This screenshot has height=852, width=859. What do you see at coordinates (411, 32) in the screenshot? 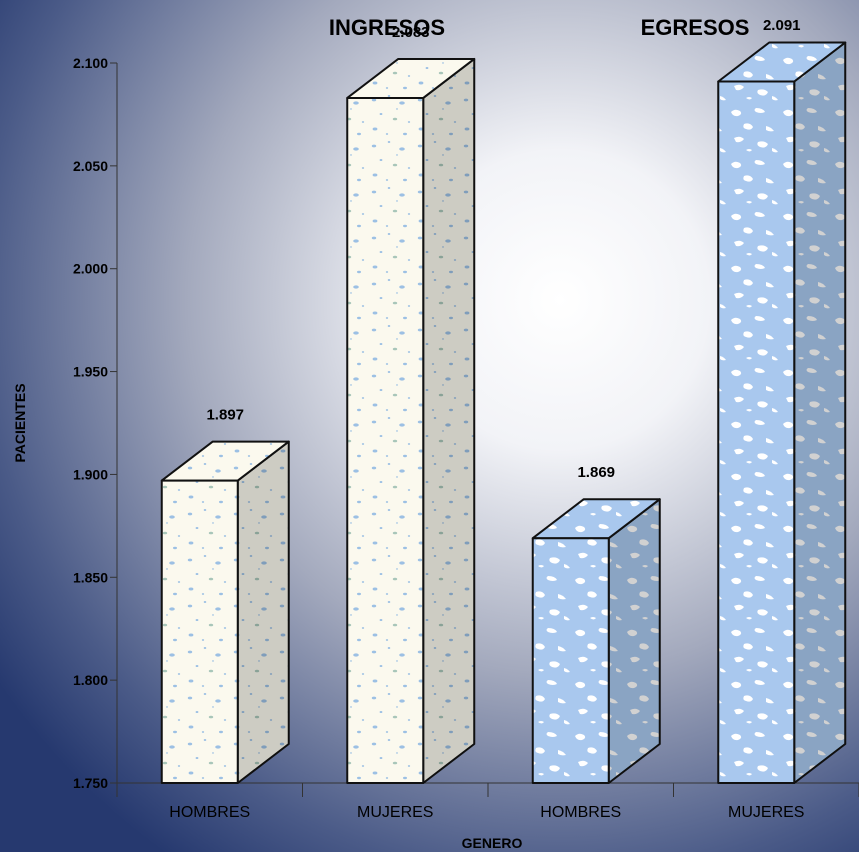
I see `bar-value-label: 2.083` at bounding box center [411, 32].